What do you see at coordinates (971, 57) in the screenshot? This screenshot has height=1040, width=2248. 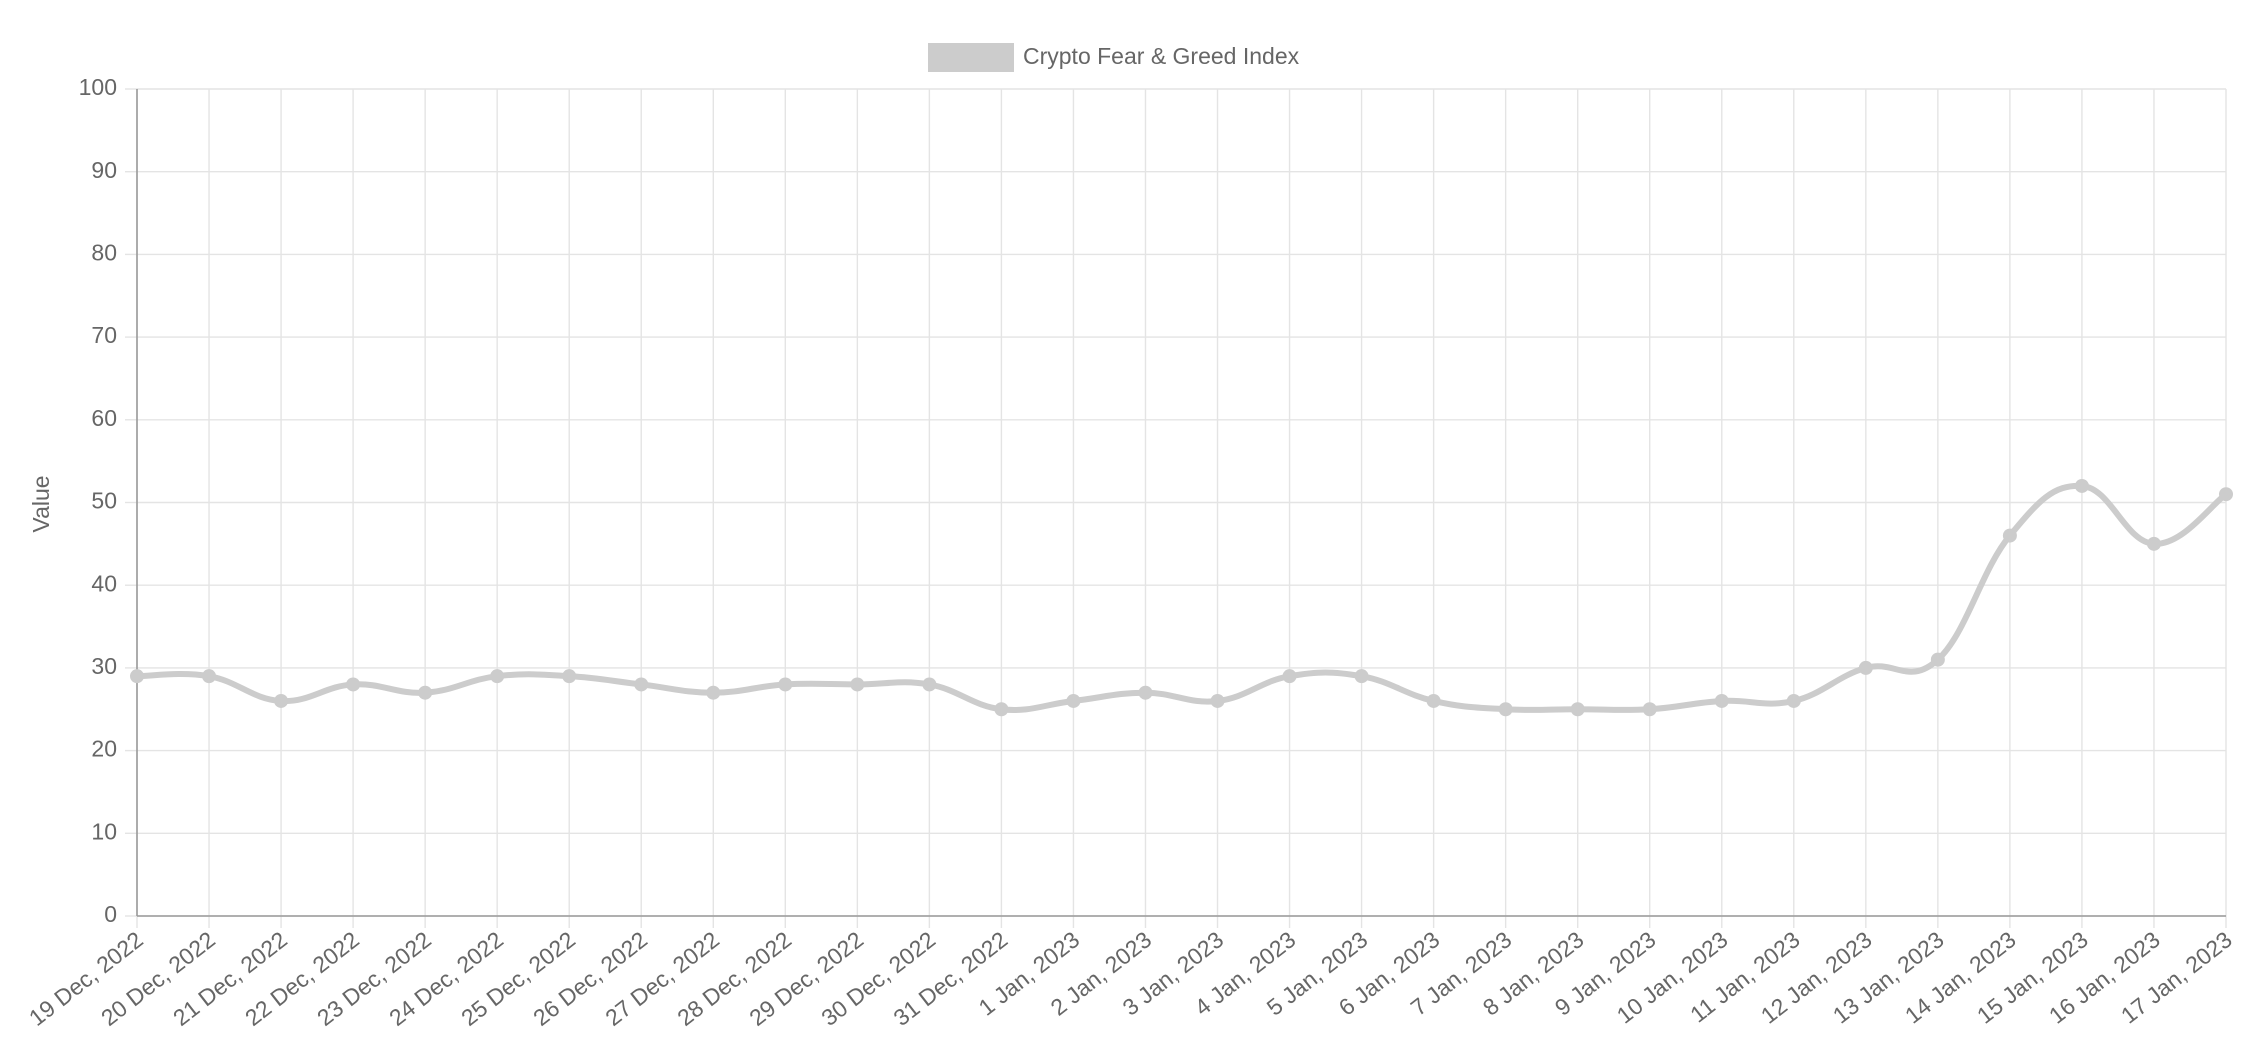 I see `legend-swatch` at bounding box center [971, 57].